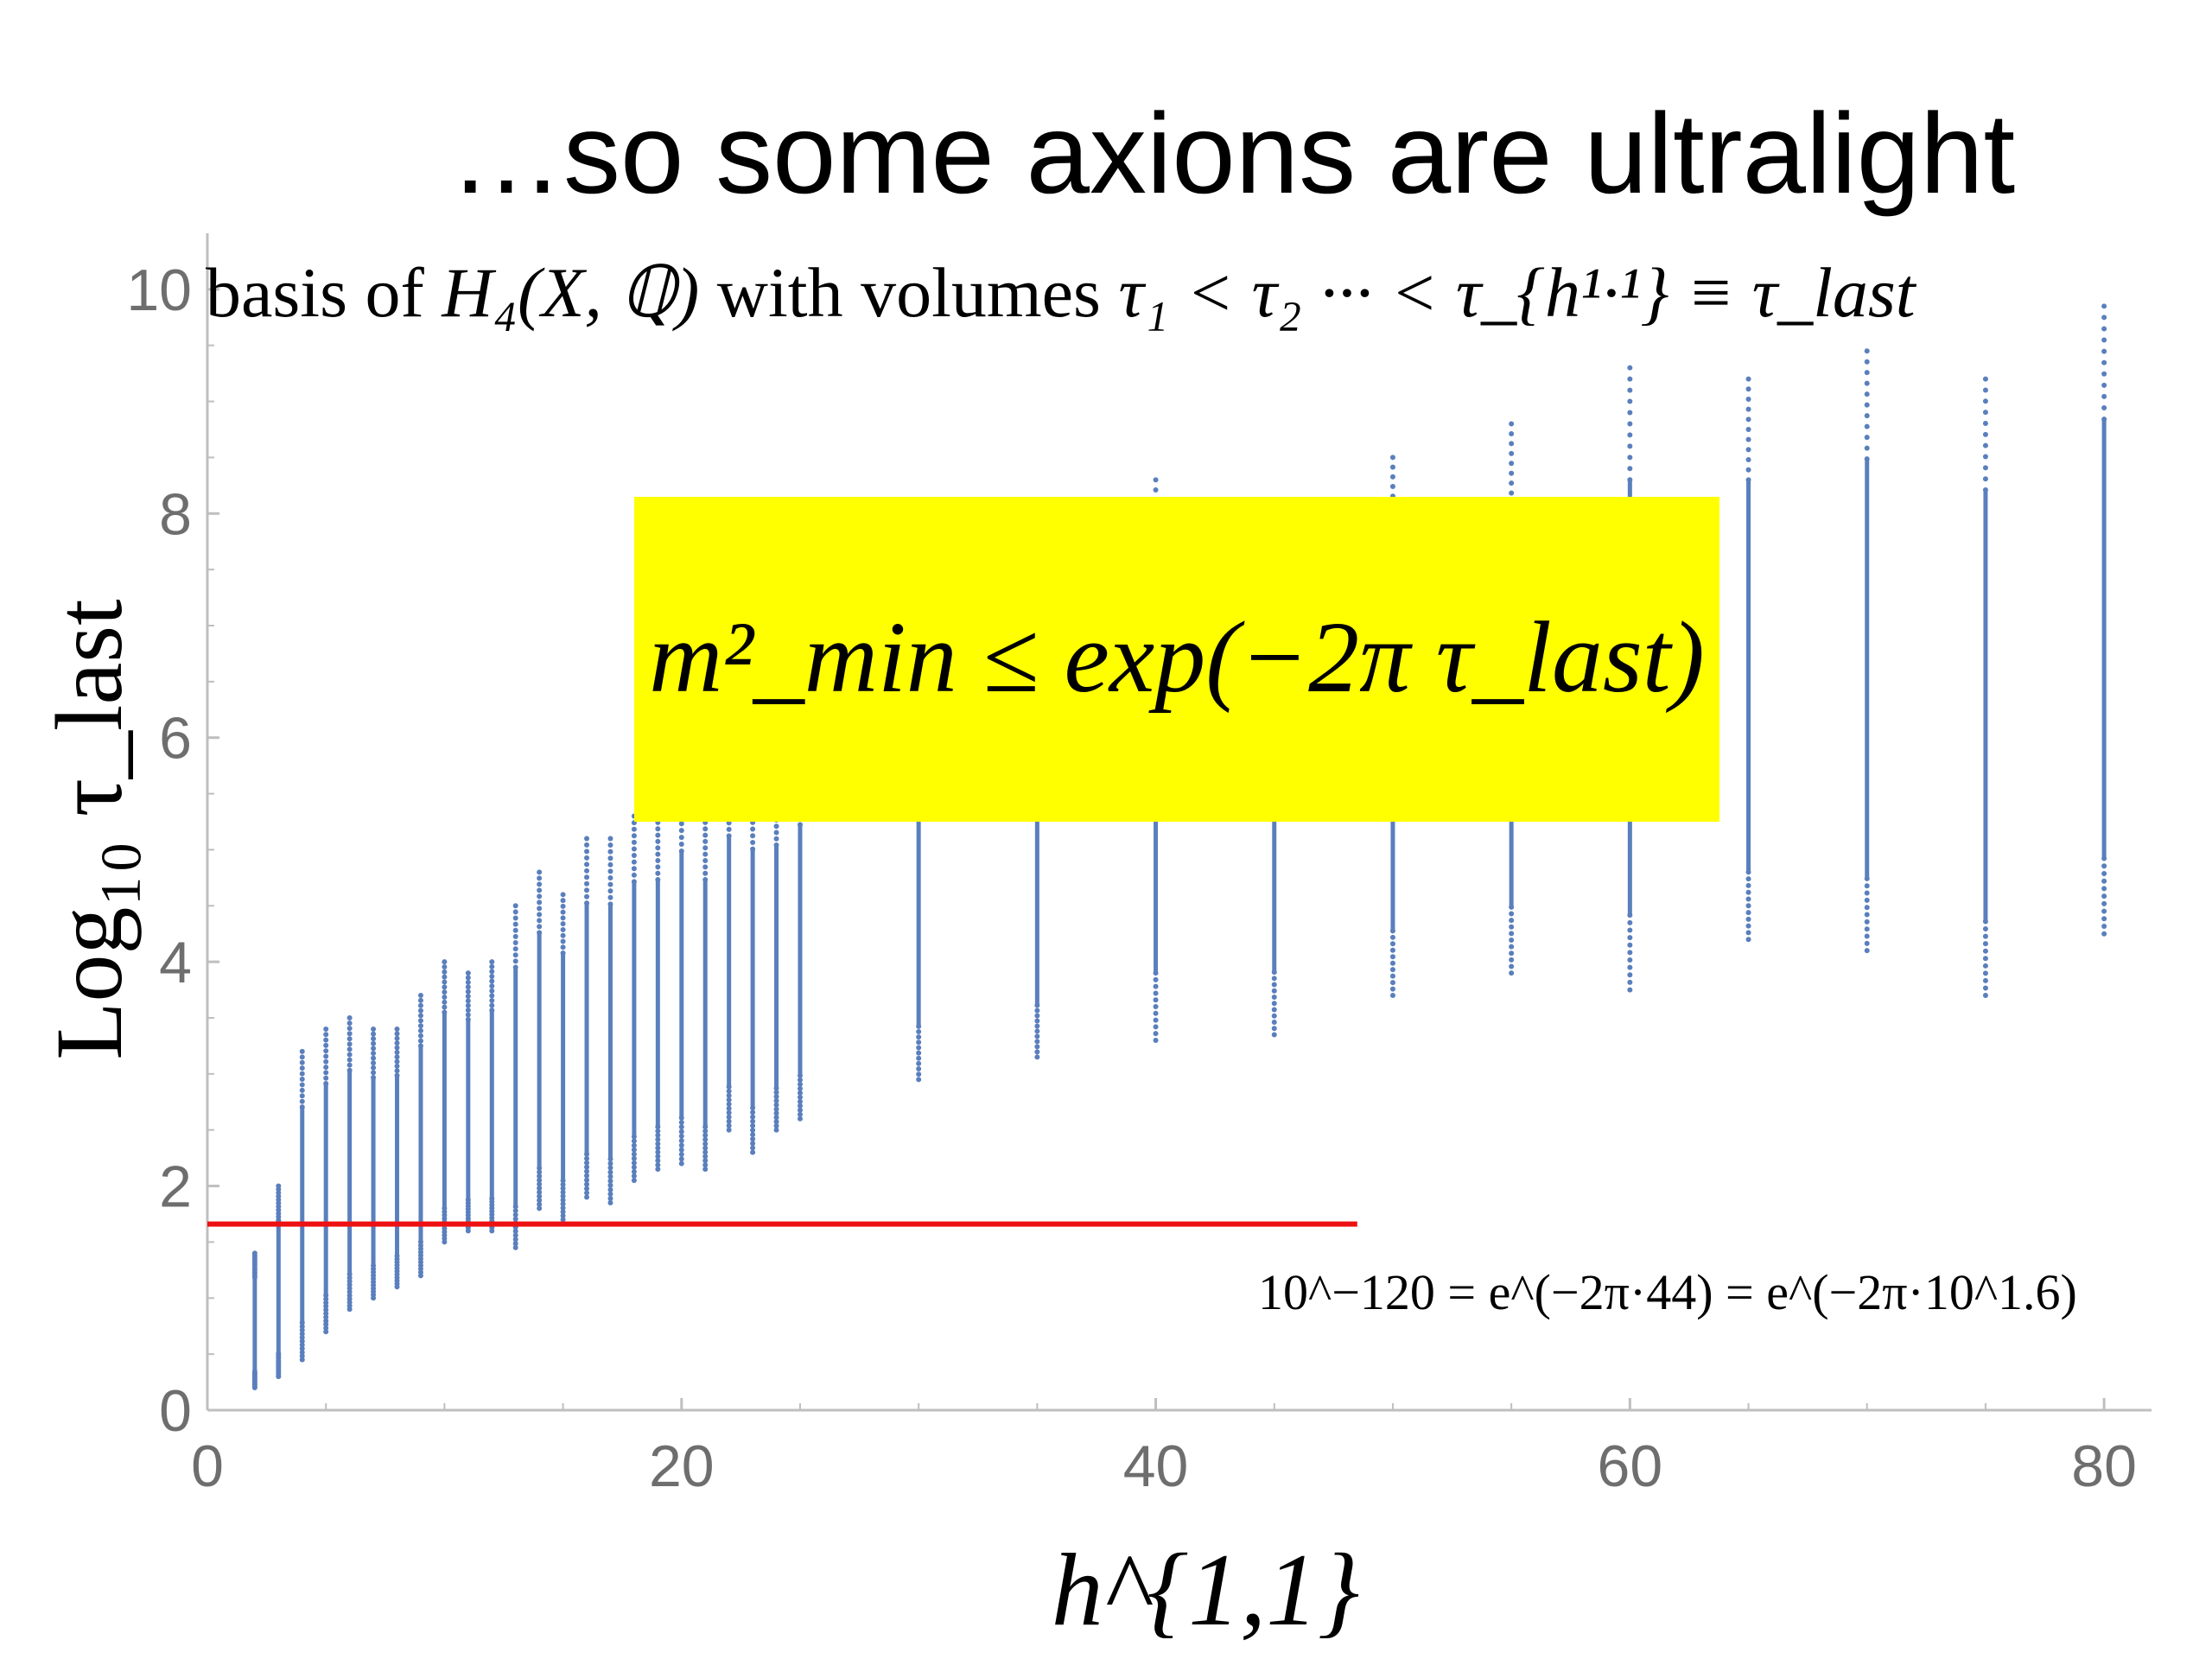 This screenshot has height=1659, width=2212. I want to click on y-tick-label: 4, so click(175, 963).